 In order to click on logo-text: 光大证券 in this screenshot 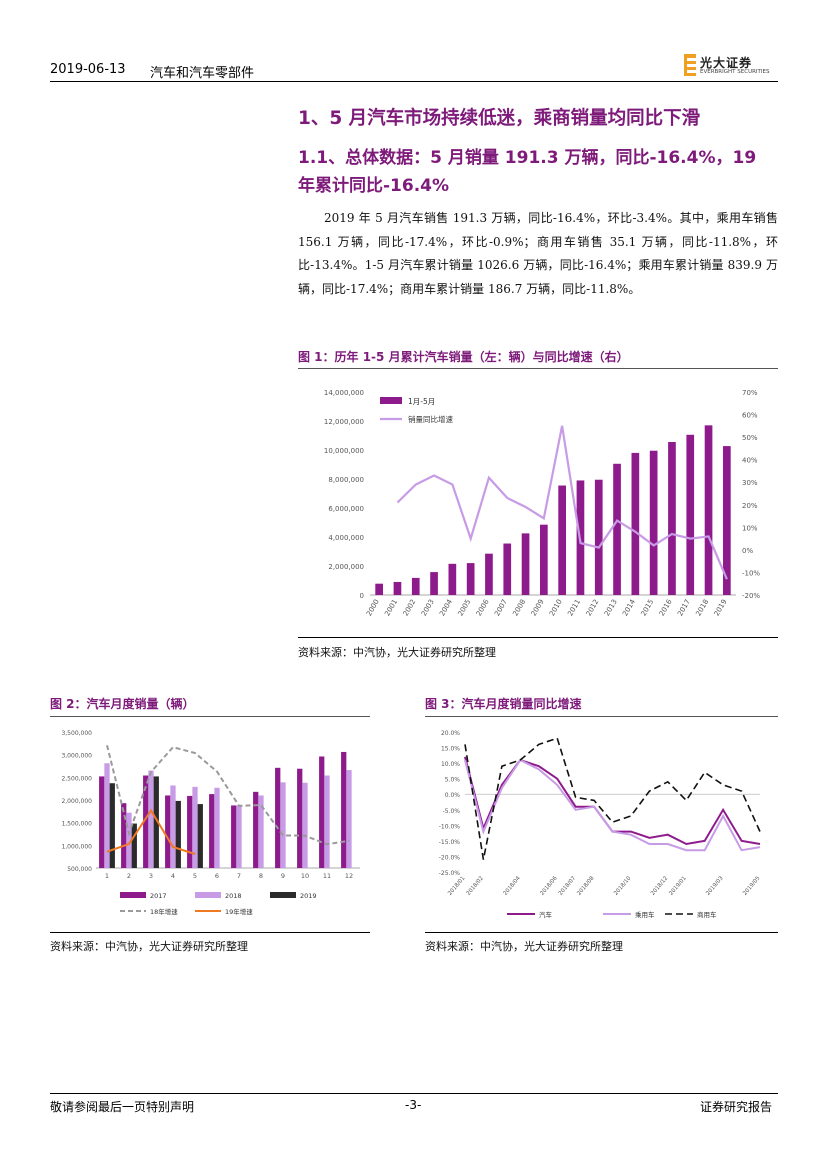, I will do `click(726, 63)`.